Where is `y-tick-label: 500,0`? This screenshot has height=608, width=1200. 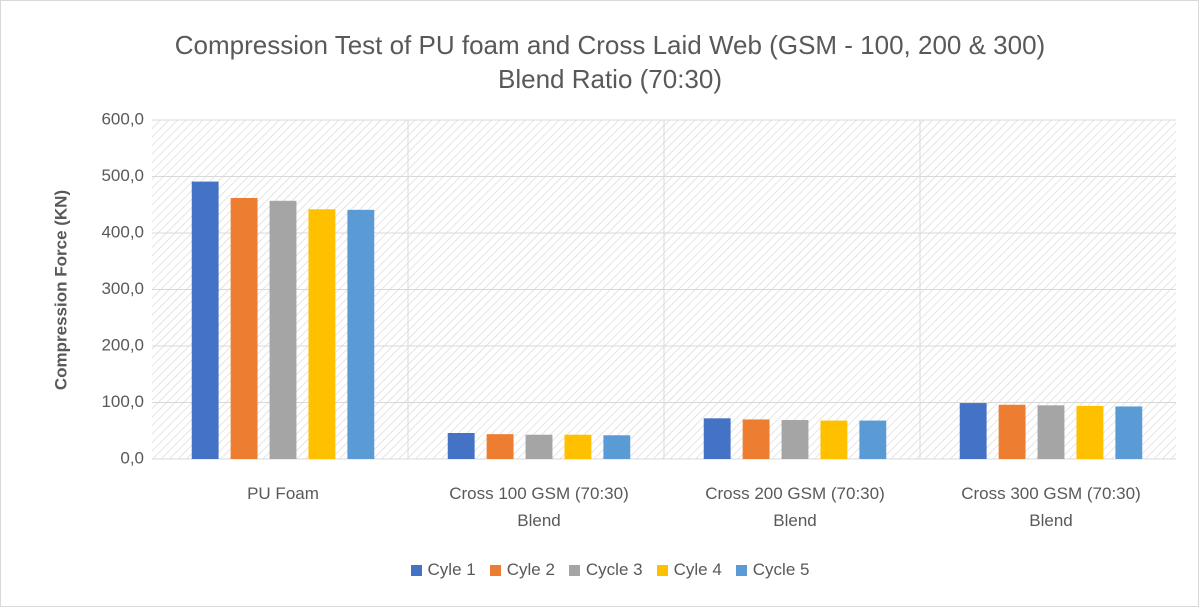
y-tick-label: 500,0 is located at coordinates (122, 175).